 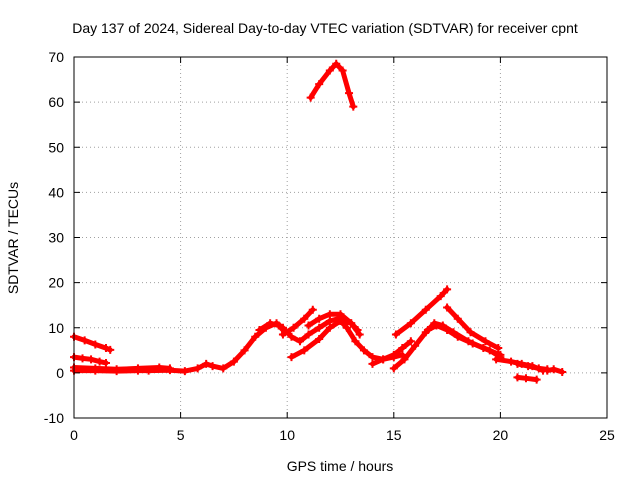 What do you see at coordinates (56, 283) in the screenshot?
I see `y-tick-label: 20` at bounding box center [56, 283].